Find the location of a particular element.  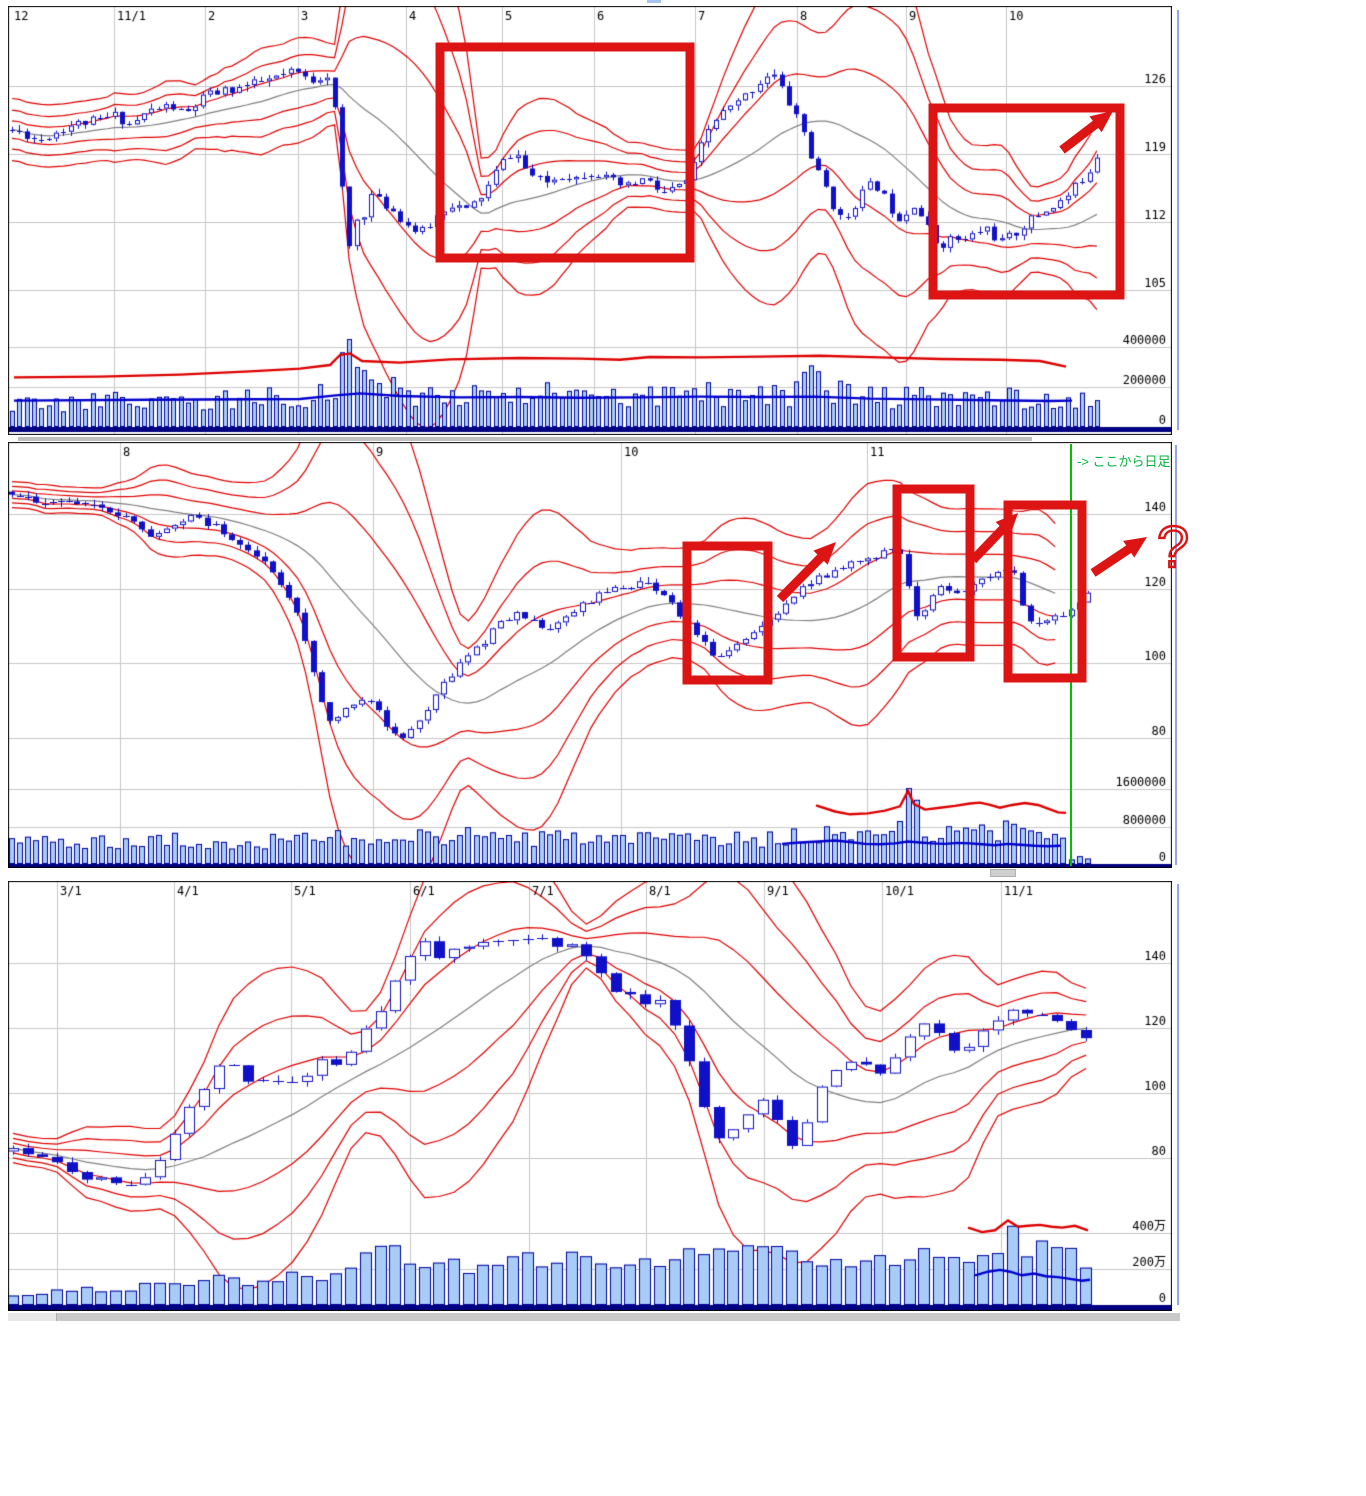

horizontal-scrollbar-bottom is located at coordinates (594, 1317).